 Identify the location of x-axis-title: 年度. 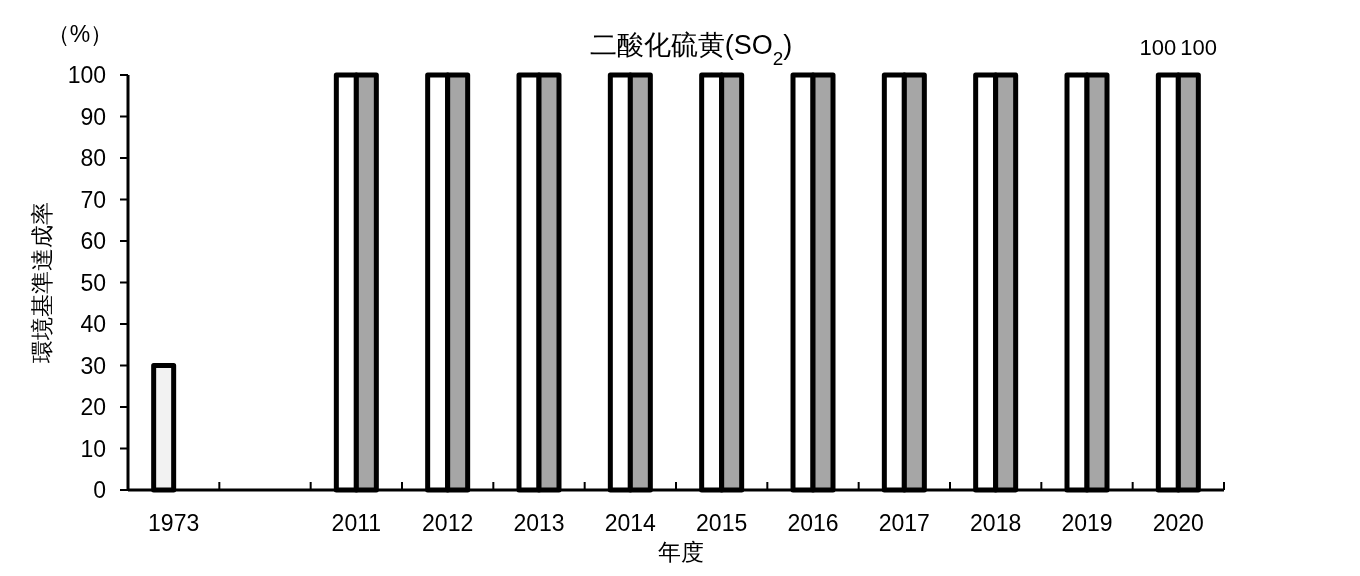
(681, 552).